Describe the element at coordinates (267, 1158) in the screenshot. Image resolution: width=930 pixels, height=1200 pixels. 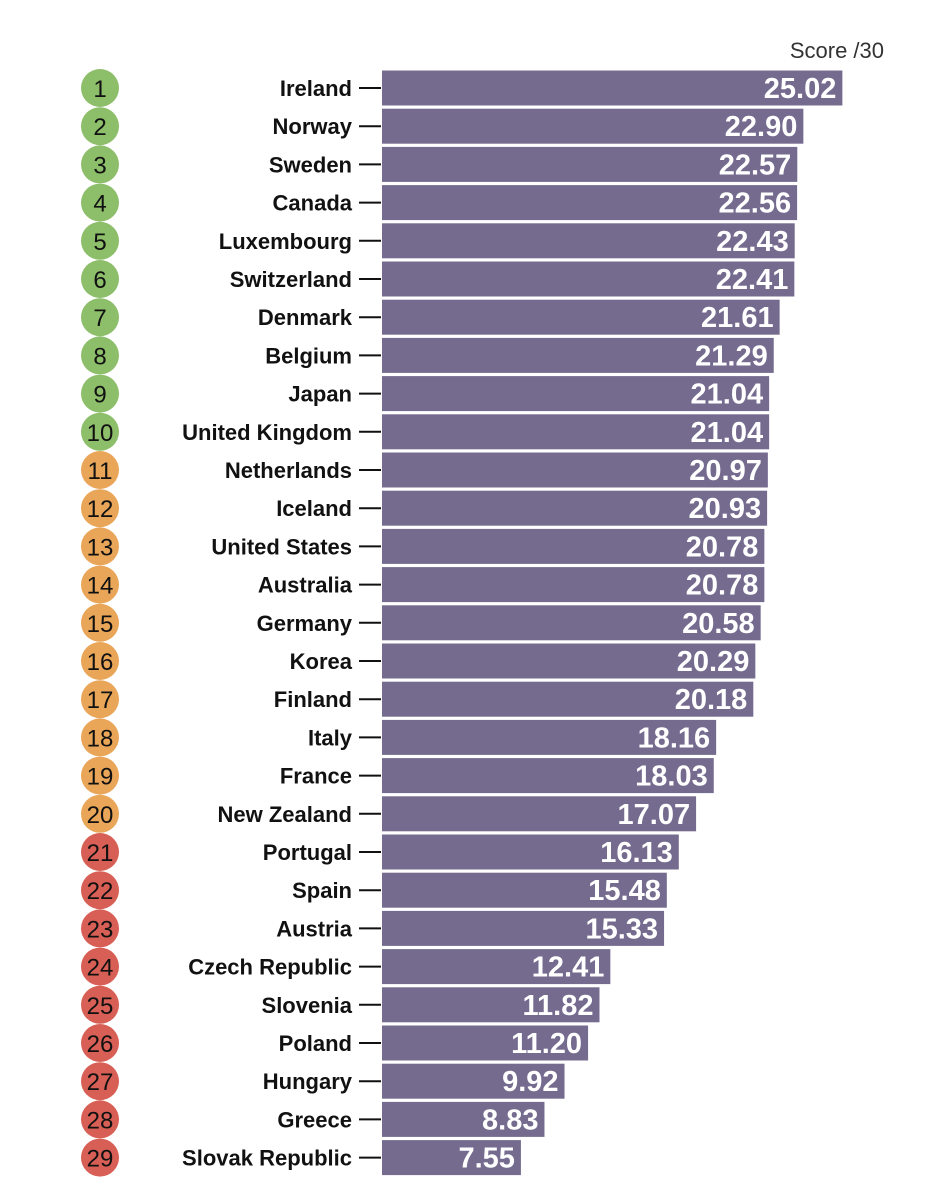
I see `country-label: Slovak Republic` at that location.